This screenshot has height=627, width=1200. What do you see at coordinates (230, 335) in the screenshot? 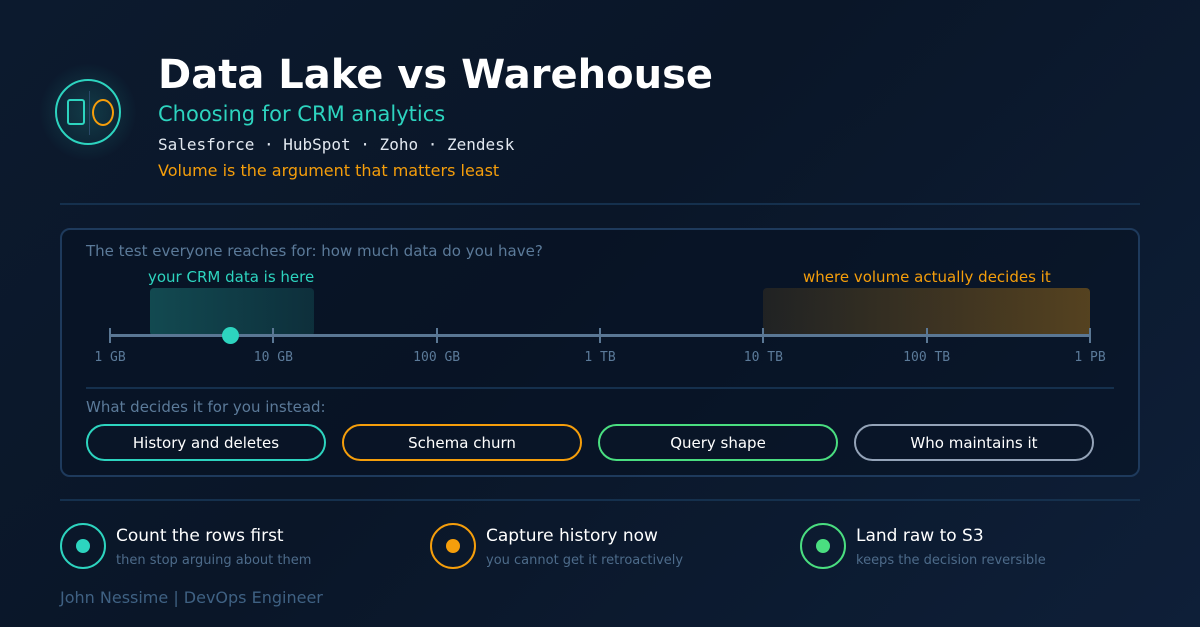
I see `crm-position-marker` at bounding box center [230, 335].